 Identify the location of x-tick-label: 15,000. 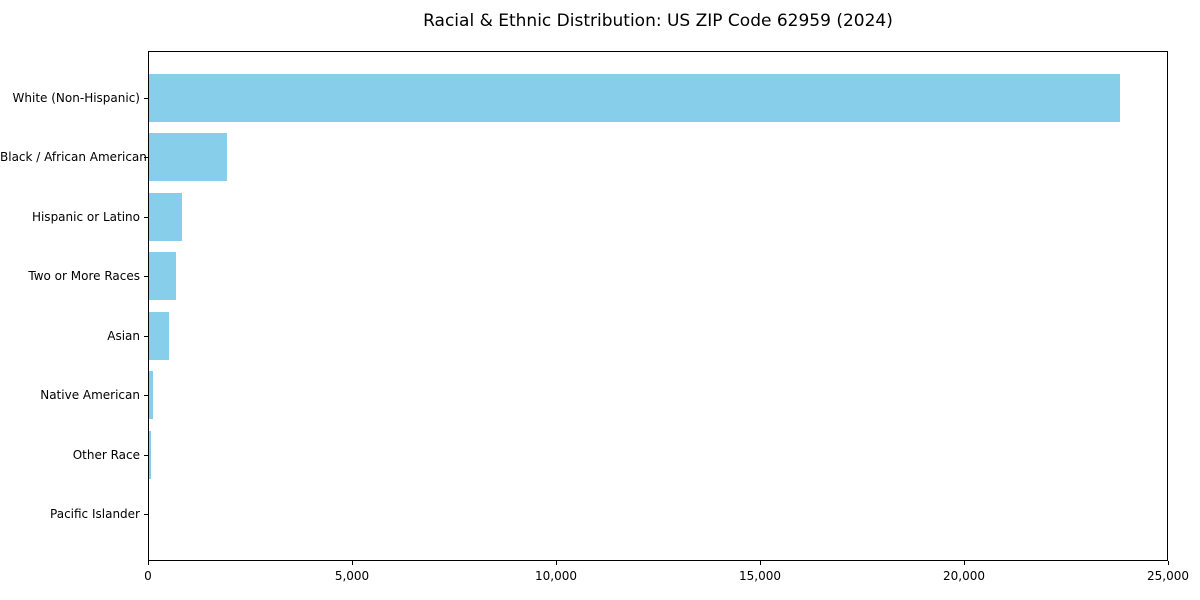
(760, 576).